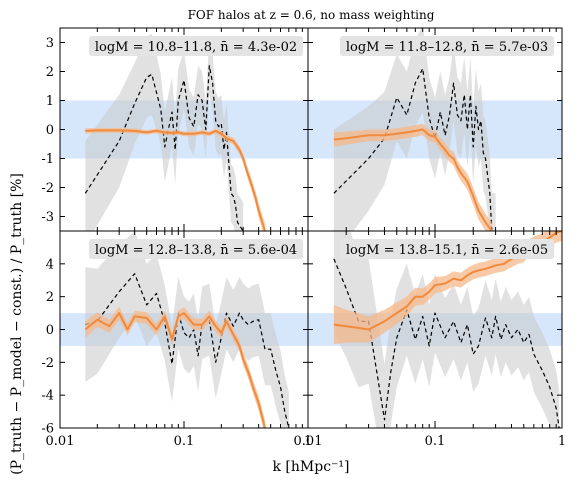  Describe the element at coordinates (47, 217) in the screenshot. I see `y-tick-label: -3` at that location.